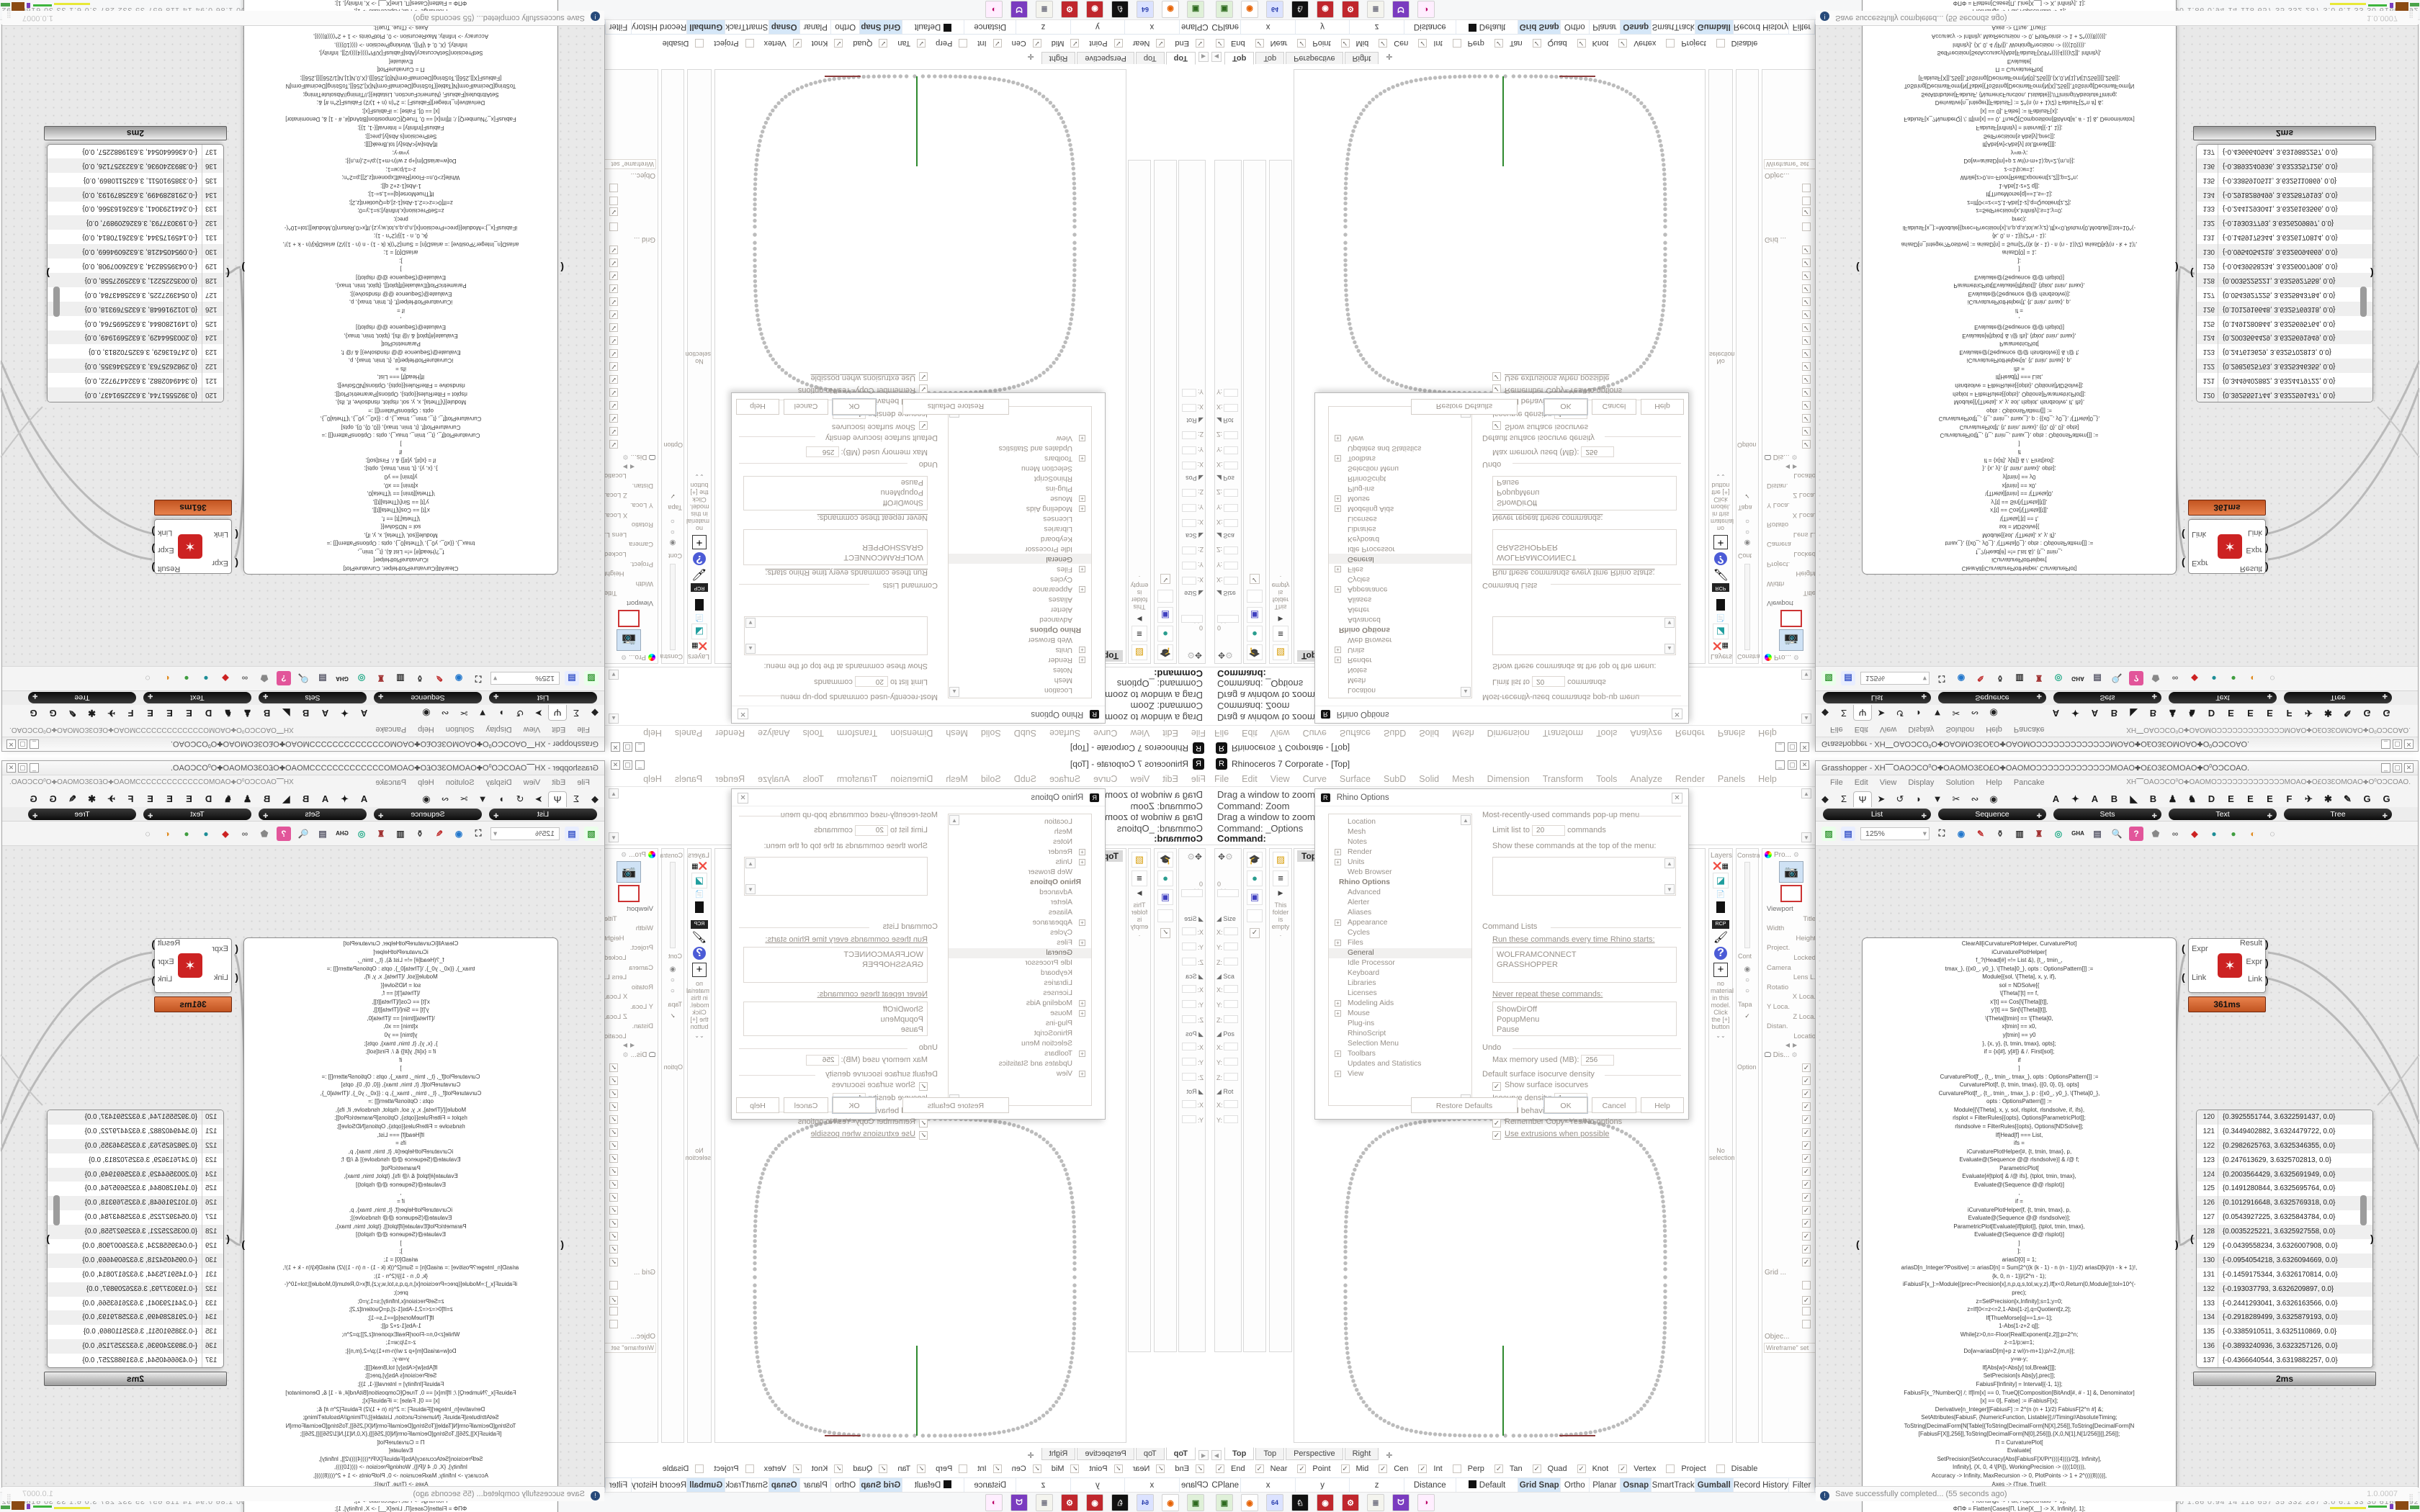 This screenshot has width=2420, height=1512. What do you see at coordinates (428, 697) in the screenshot?
I see `gh-subtab-sequence: Sequence ✚` at bounding box center [428, 697].